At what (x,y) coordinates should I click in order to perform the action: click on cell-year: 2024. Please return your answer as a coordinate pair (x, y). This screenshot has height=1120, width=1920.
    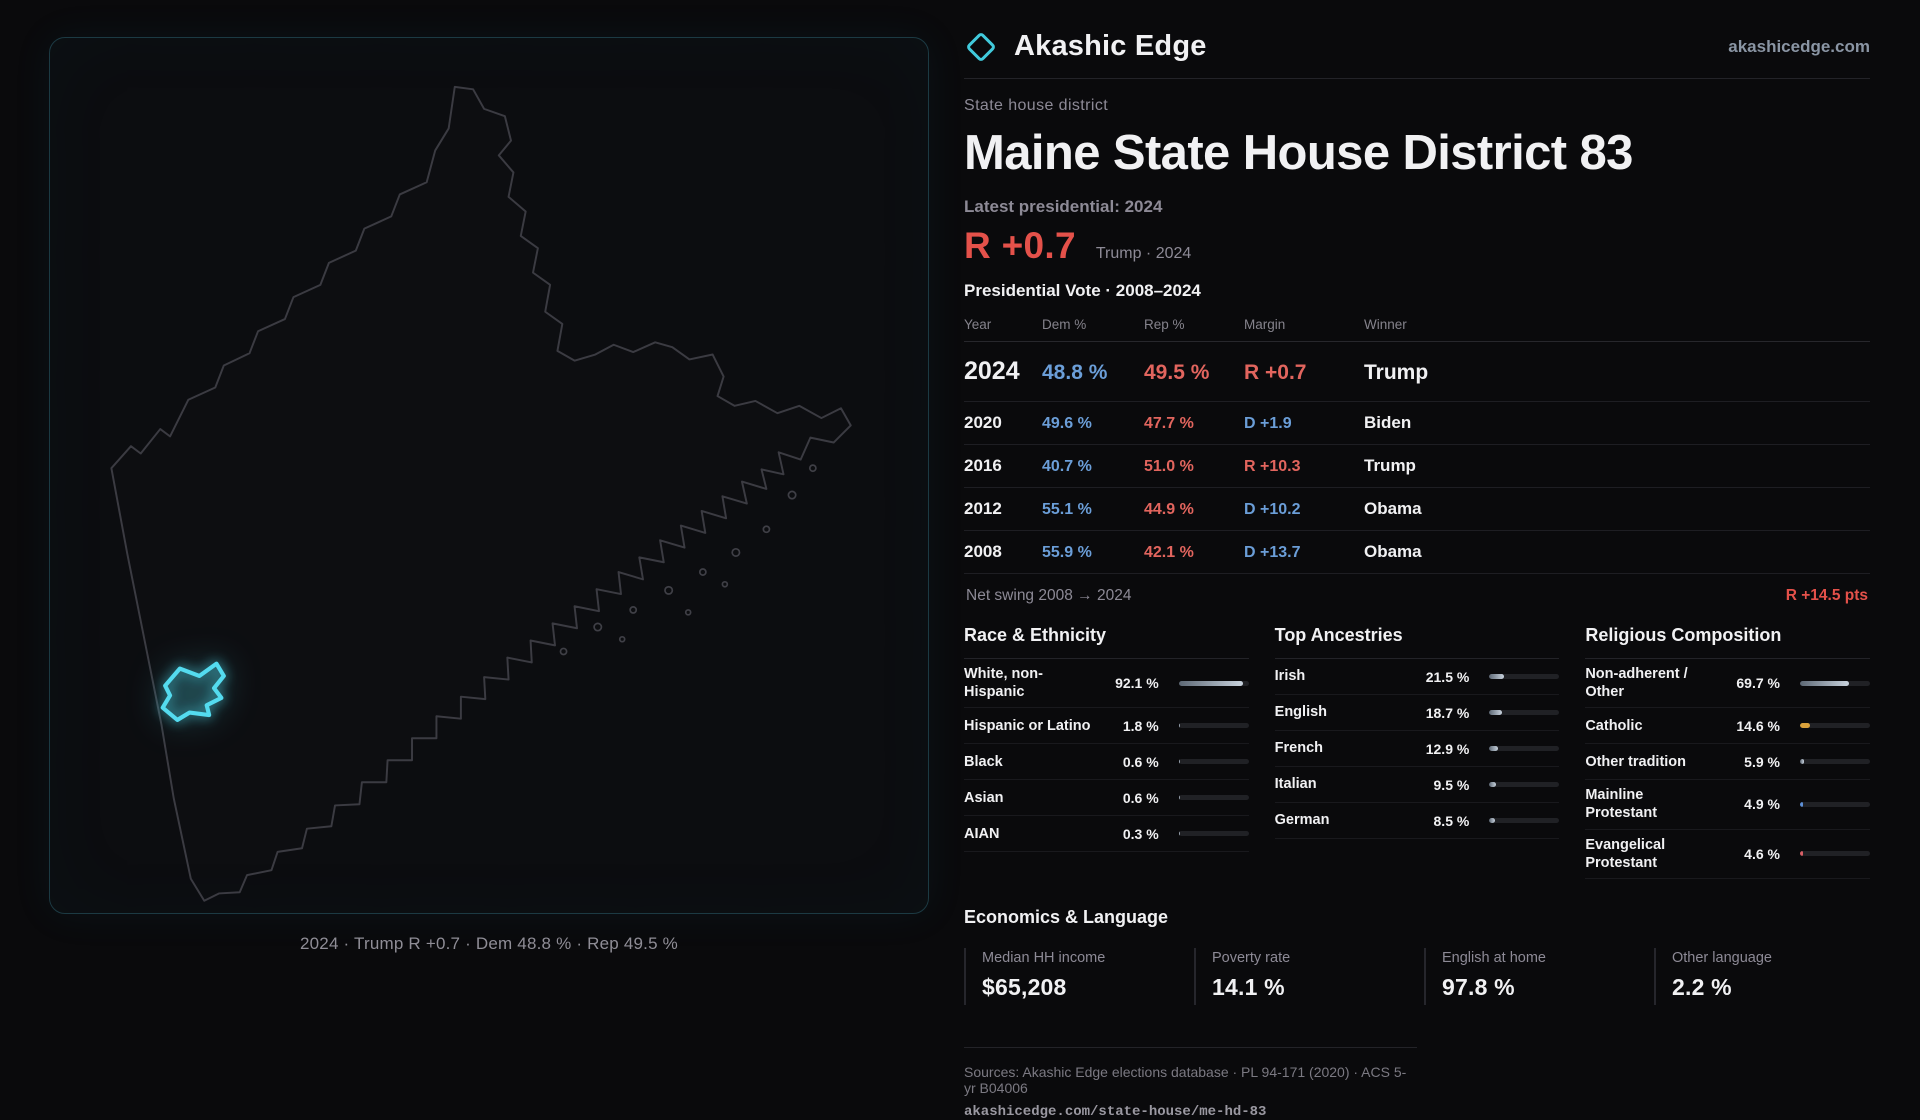
    Looking at the image, I should click on (992, 371).